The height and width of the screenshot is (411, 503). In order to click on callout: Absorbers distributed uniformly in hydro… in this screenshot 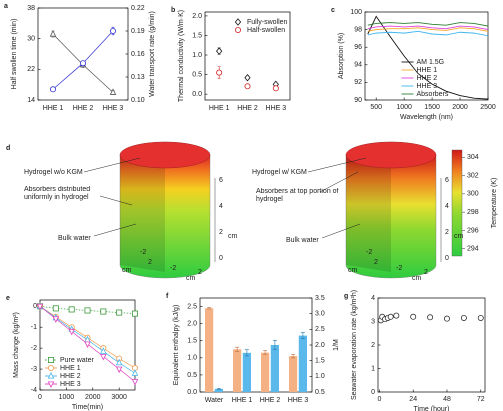, I will do `click(57, 193)`.